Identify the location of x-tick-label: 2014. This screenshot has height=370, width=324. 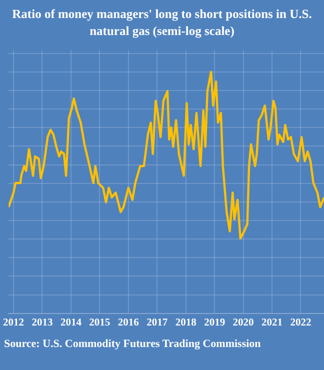
(71, 322).